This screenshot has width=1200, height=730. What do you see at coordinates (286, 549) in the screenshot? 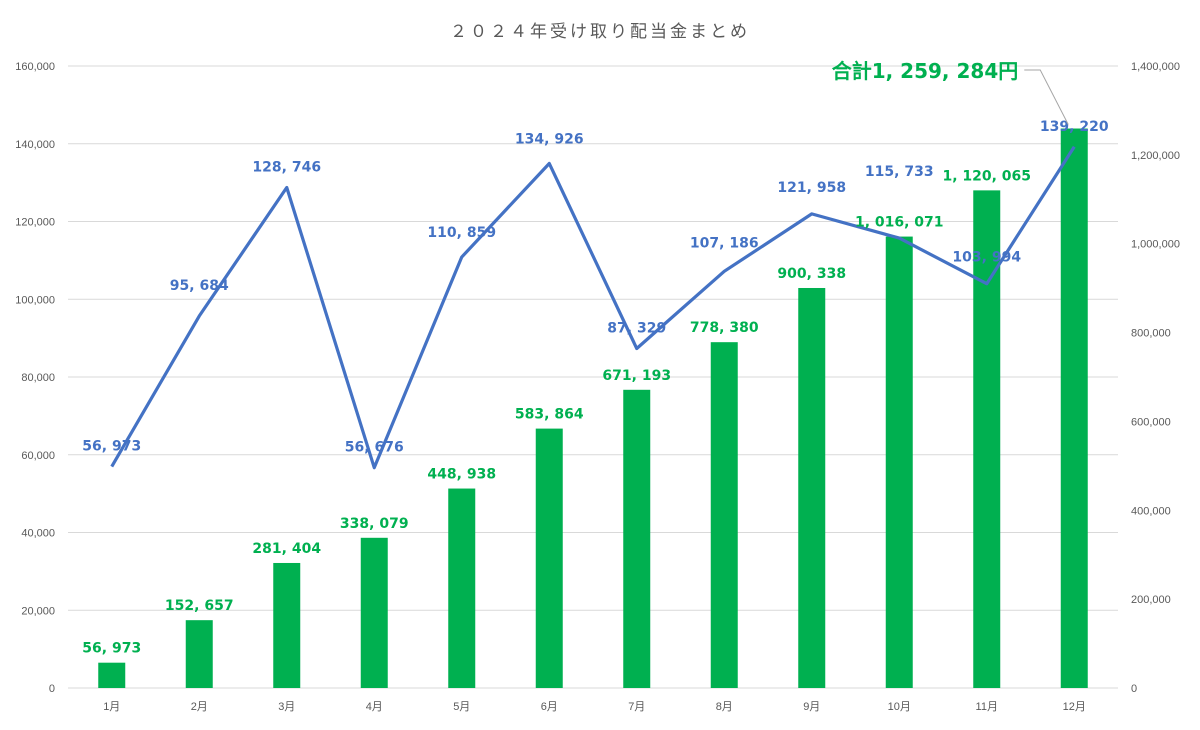
I see `bar-data-label: 281, 404` at bounding box center [286, 549].